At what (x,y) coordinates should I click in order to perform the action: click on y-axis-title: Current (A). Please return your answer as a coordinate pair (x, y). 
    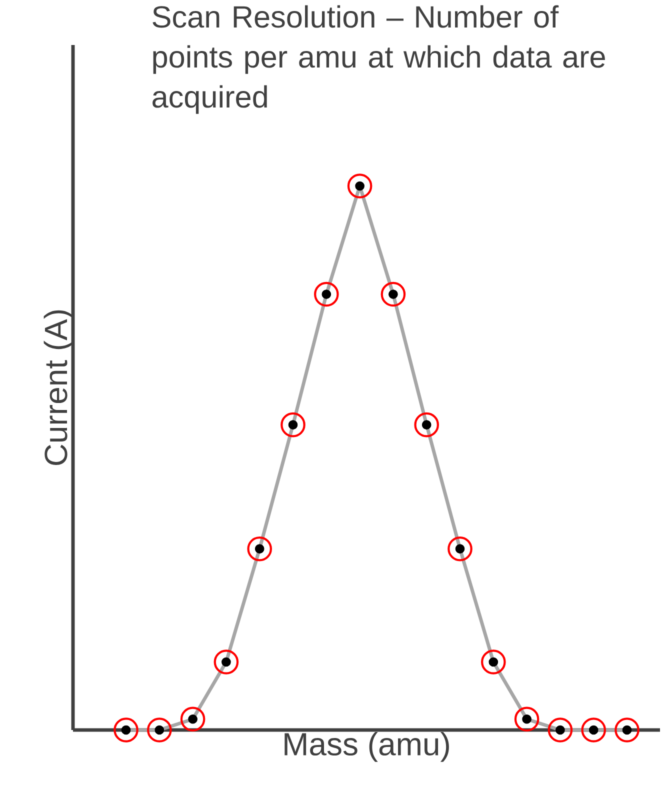
    Looking at the image, I should click on (59, 387).